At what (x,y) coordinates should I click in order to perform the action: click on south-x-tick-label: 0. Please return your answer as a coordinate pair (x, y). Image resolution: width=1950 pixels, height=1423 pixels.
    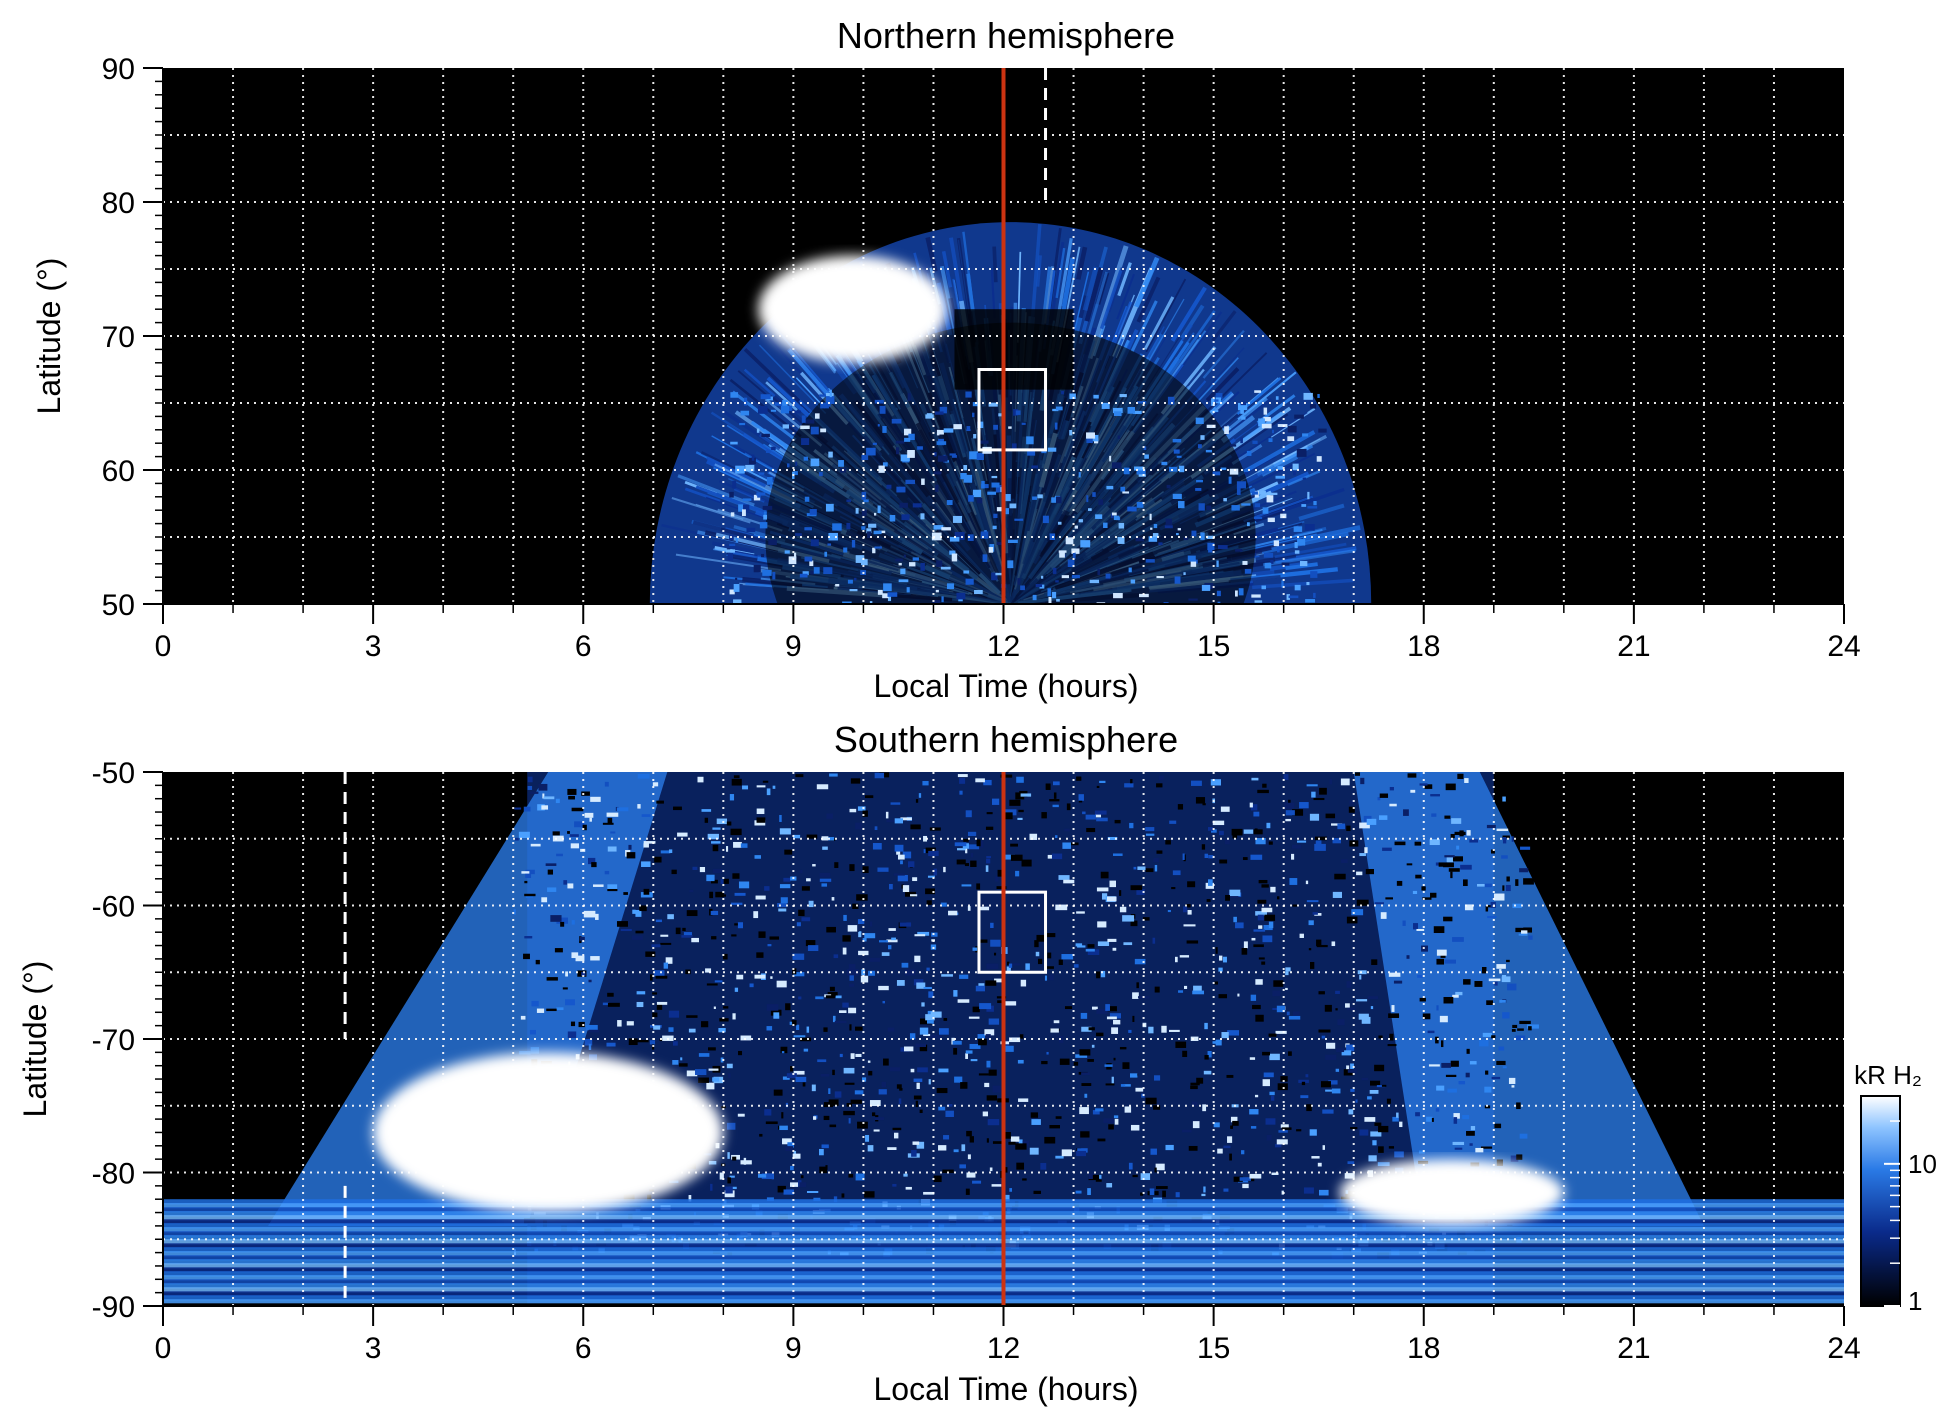
    Looking at the image, I should click on (163, 1348).